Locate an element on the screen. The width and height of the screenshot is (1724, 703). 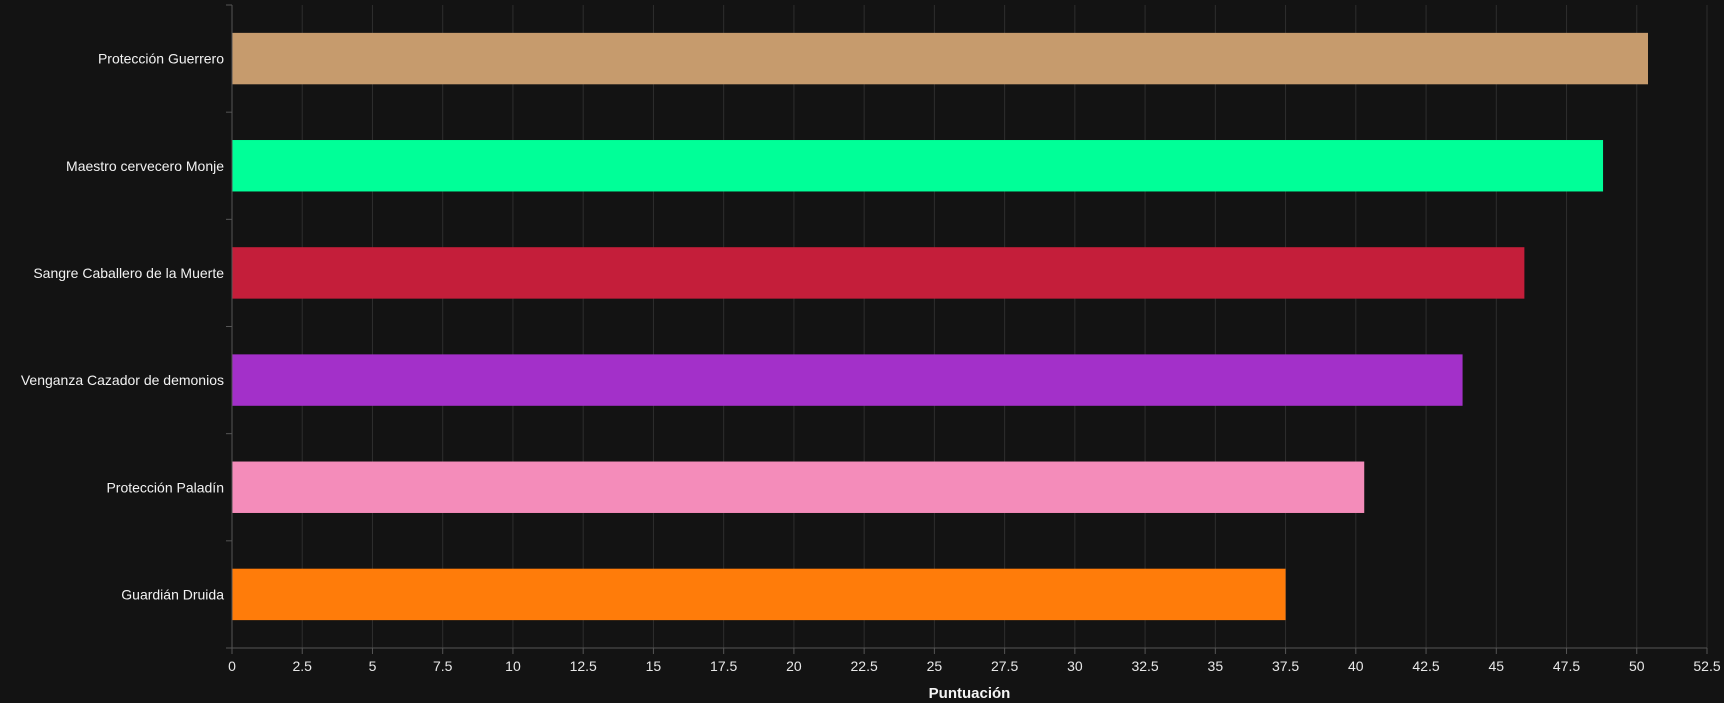
x-tick-label: 7.5 is located at coordinates (443, 666).